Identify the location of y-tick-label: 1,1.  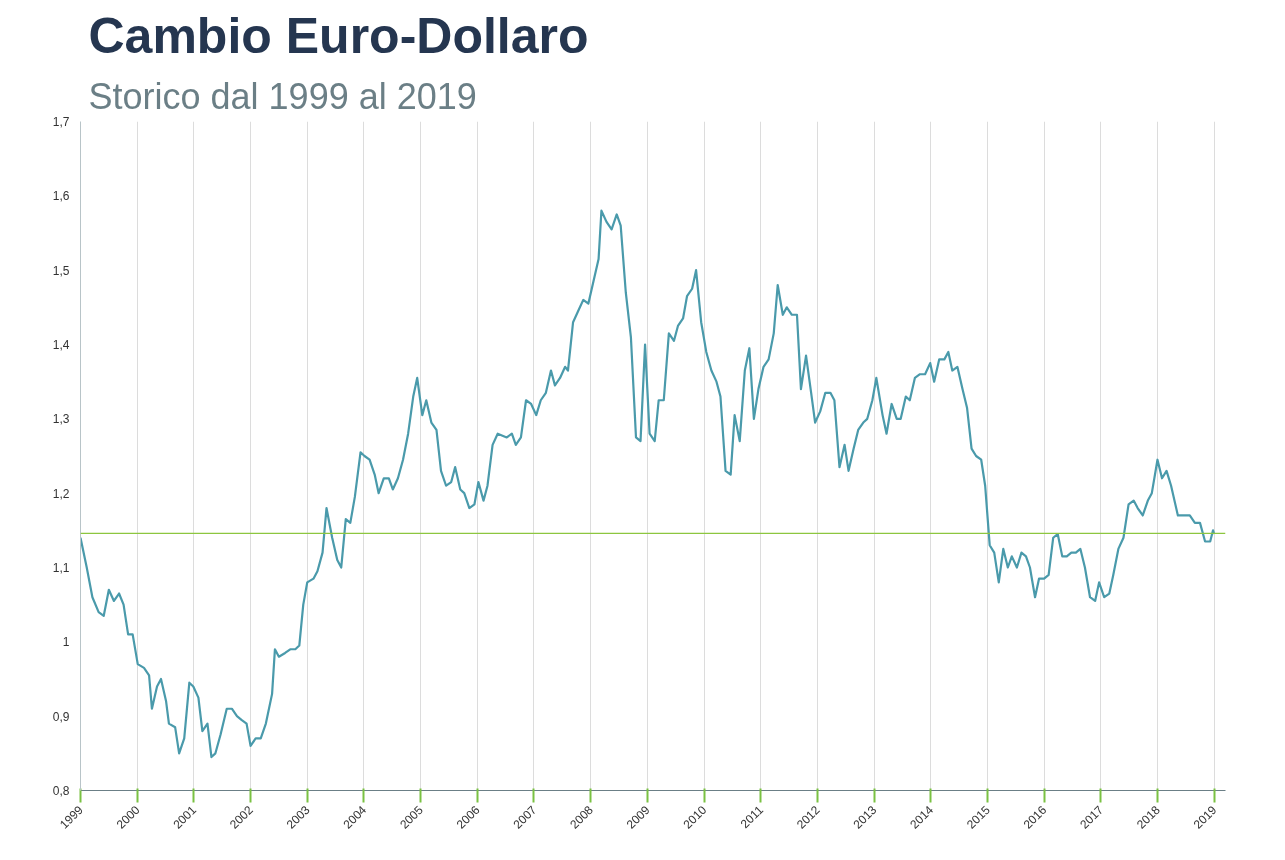
(61, 568).